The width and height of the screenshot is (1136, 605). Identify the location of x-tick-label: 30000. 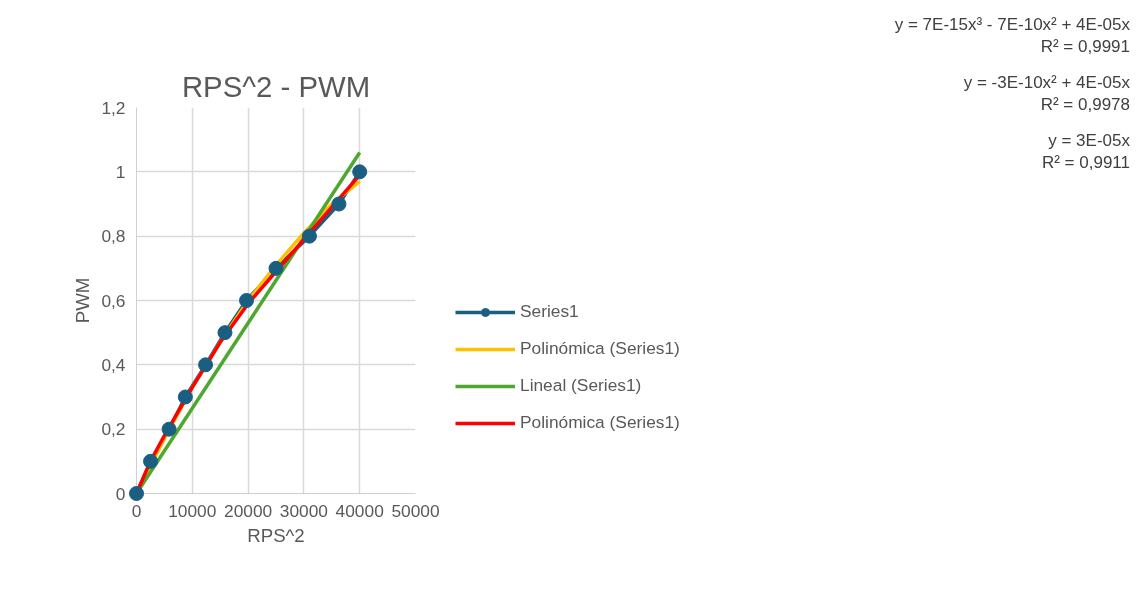
(303, 510).